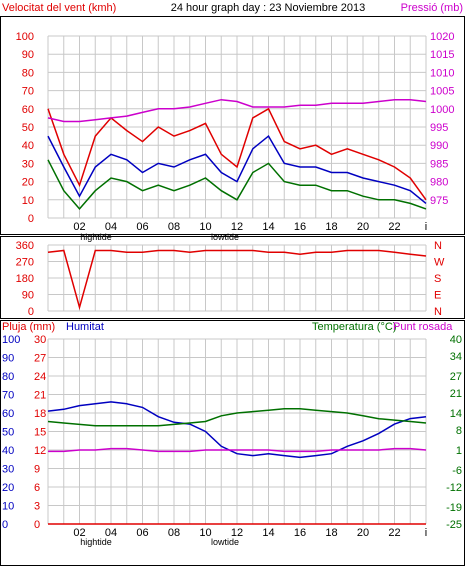  Describe the element at coordinates (237, 110) in the screenshot. I see `series-pressure` at that location.